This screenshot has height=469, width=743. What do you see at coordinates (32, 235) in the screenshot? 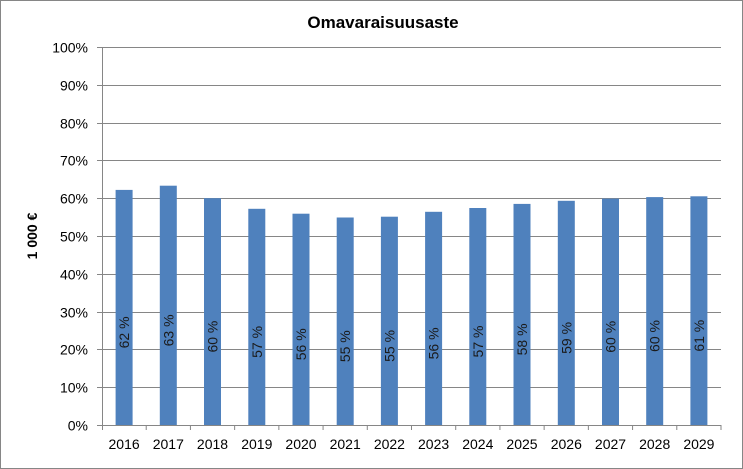
I see `y-axis-label: 1 000 €` at bounding box center [32, 235].